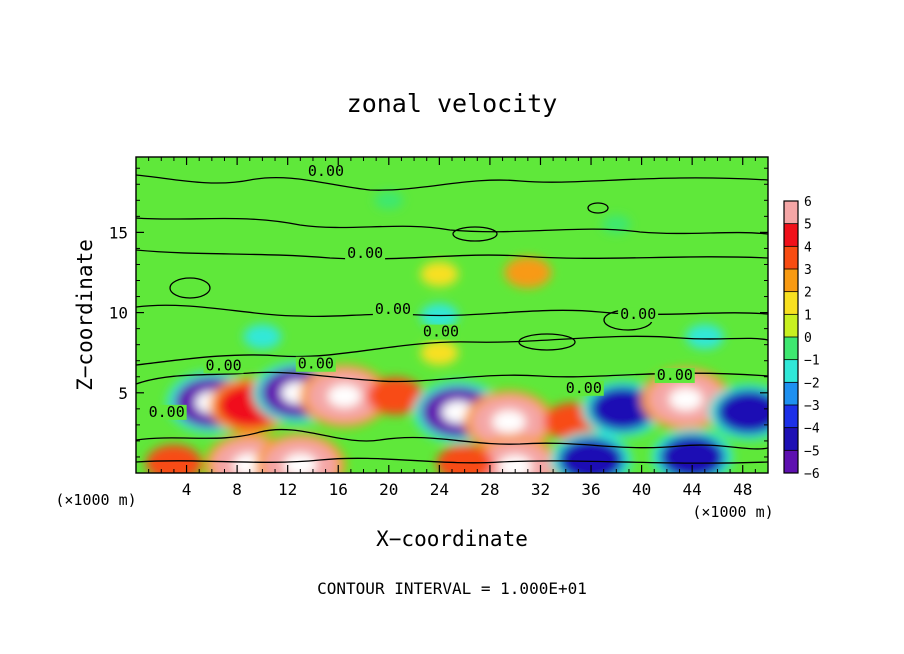 The width and height of the screenshot is (904, 654). I want to click on x-tick-label: 20, so click(388, 489).